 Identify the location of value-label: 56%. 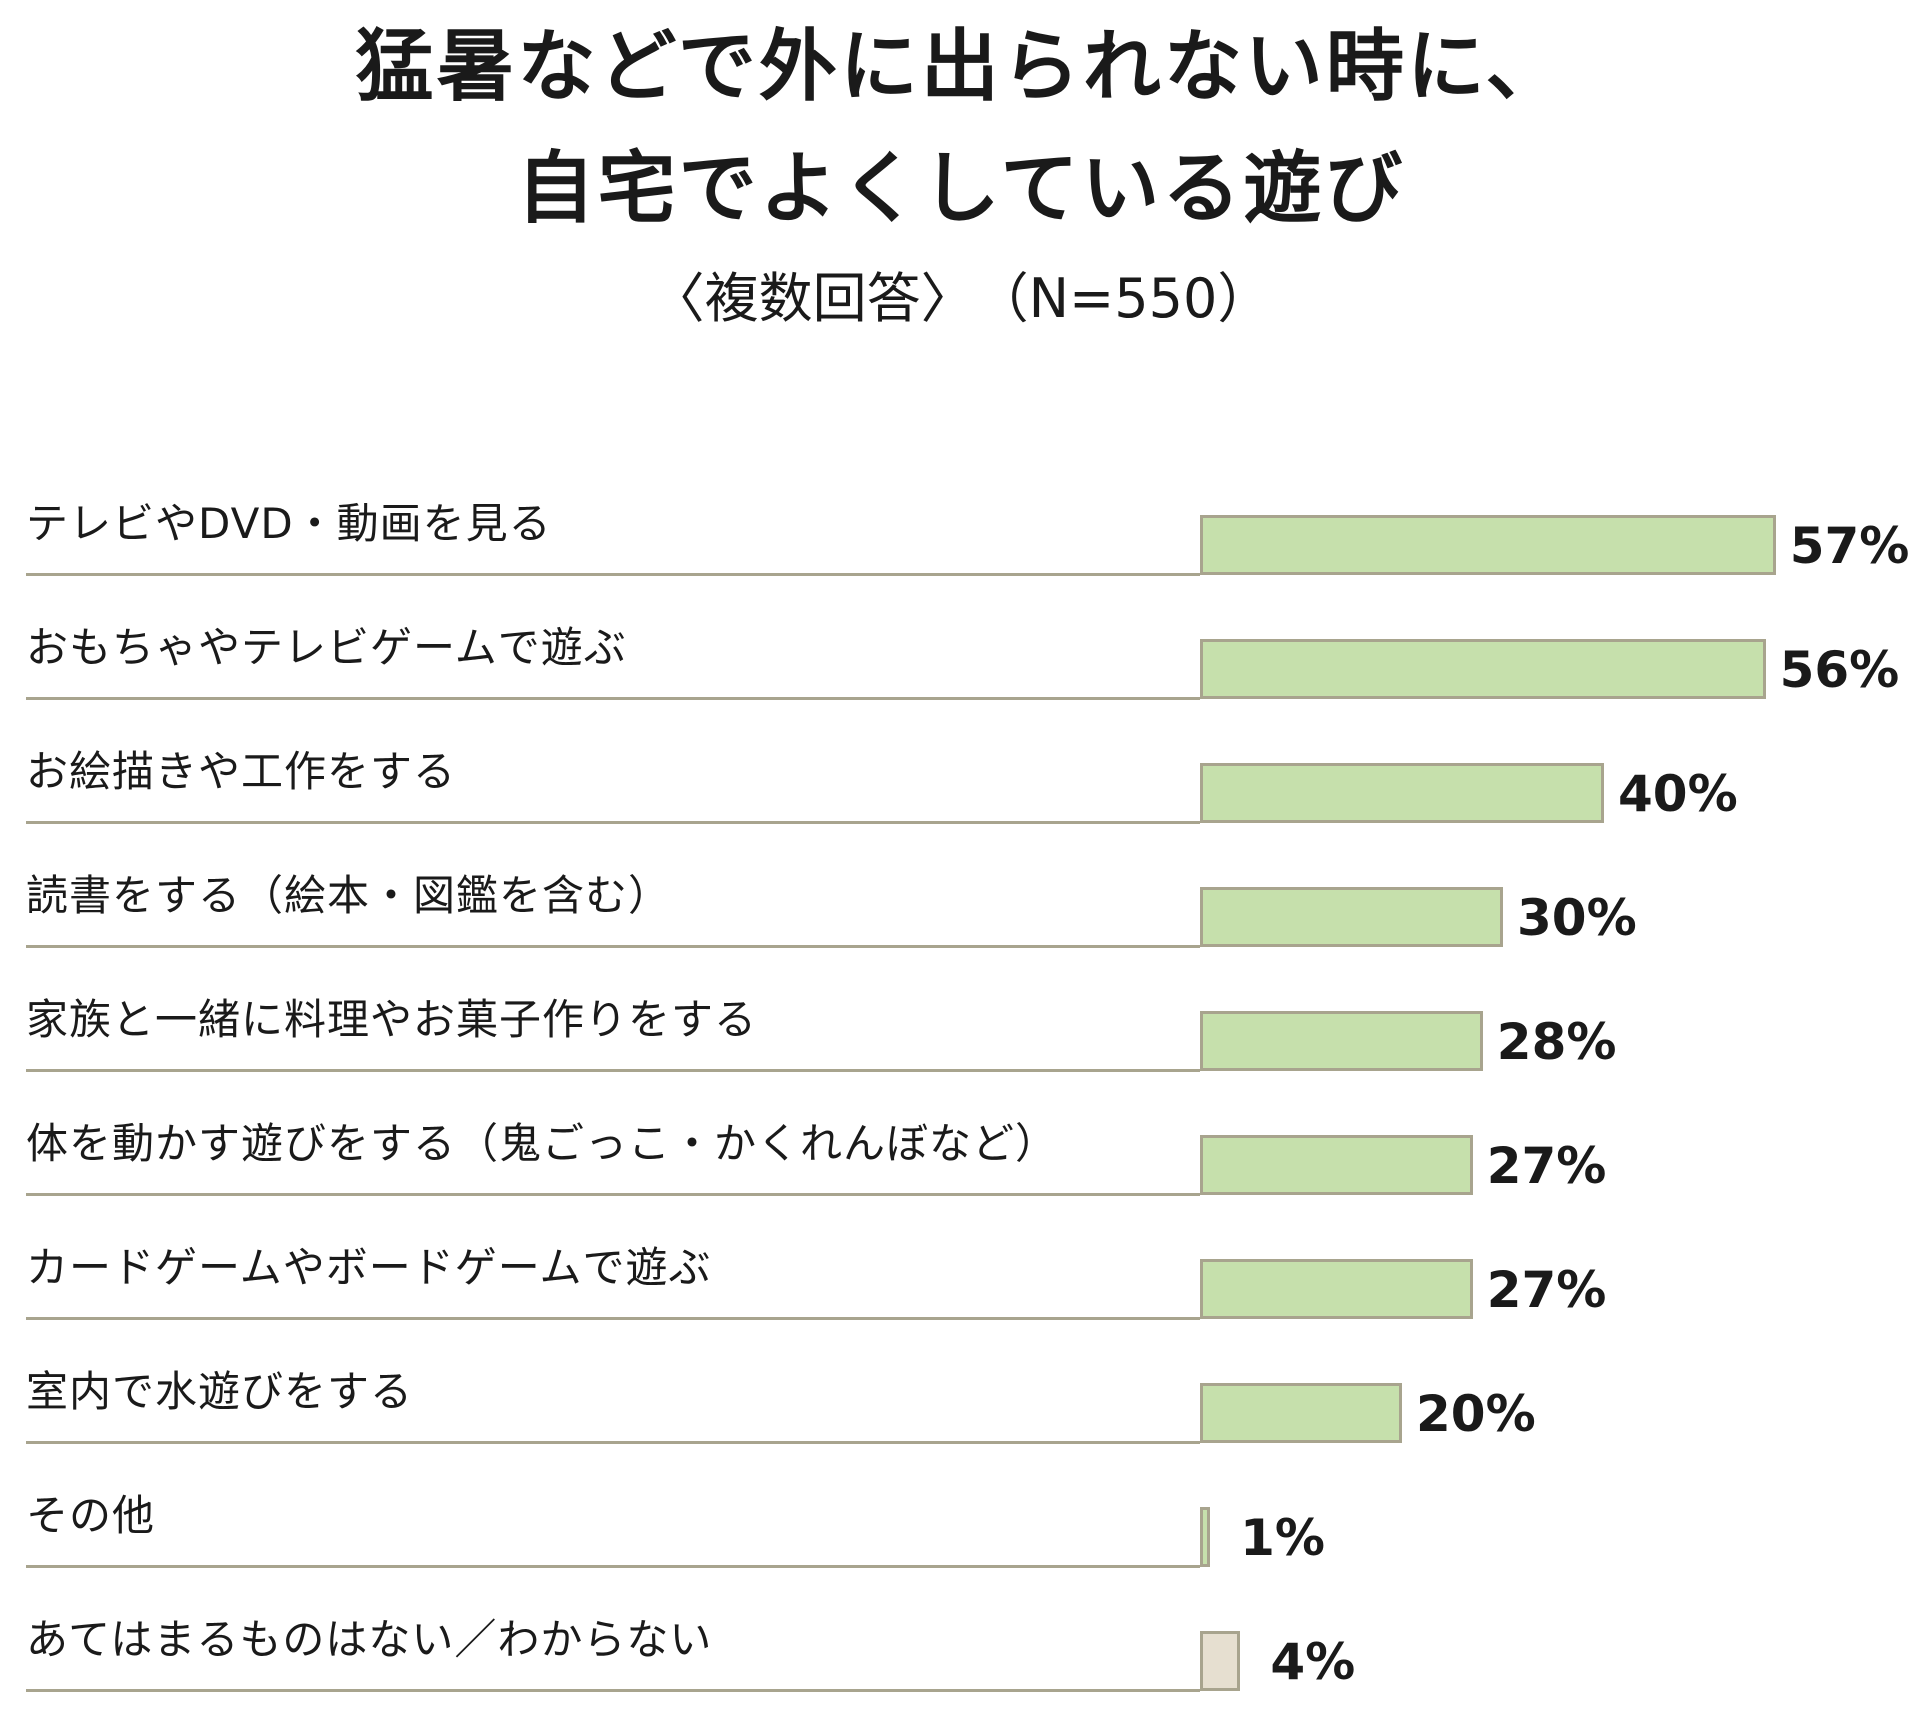
(1839, 670).